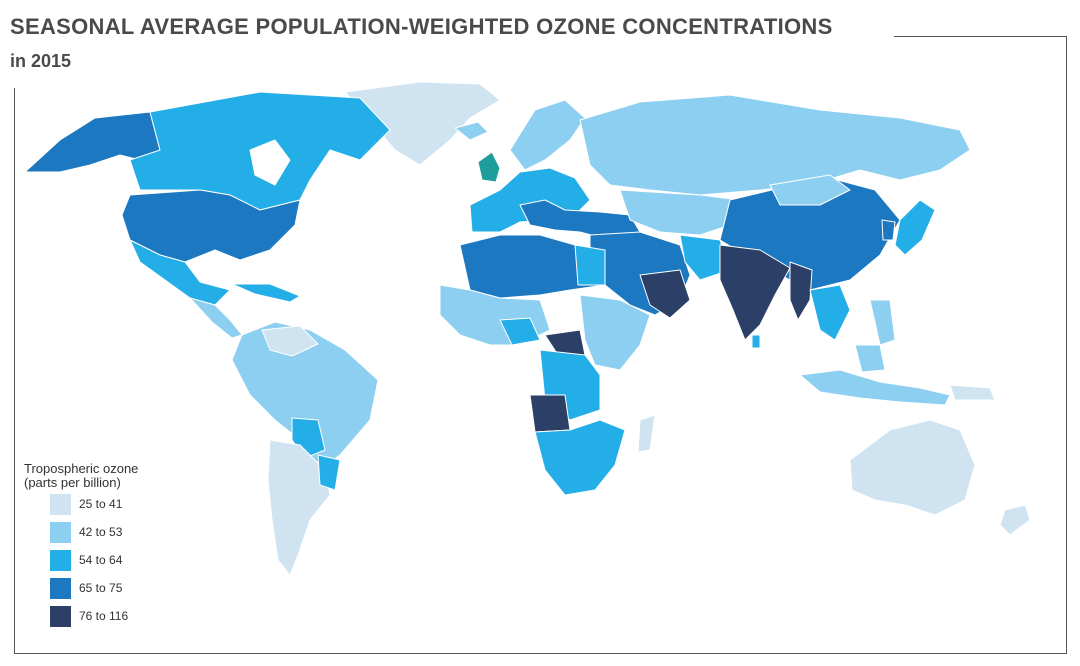 Image resolution: width=1080 pixels, height=666 pixels. What do you see at coordinates (299, 507) in the screenshot?
I see `region-argentina` at bounding box center [299, 507].